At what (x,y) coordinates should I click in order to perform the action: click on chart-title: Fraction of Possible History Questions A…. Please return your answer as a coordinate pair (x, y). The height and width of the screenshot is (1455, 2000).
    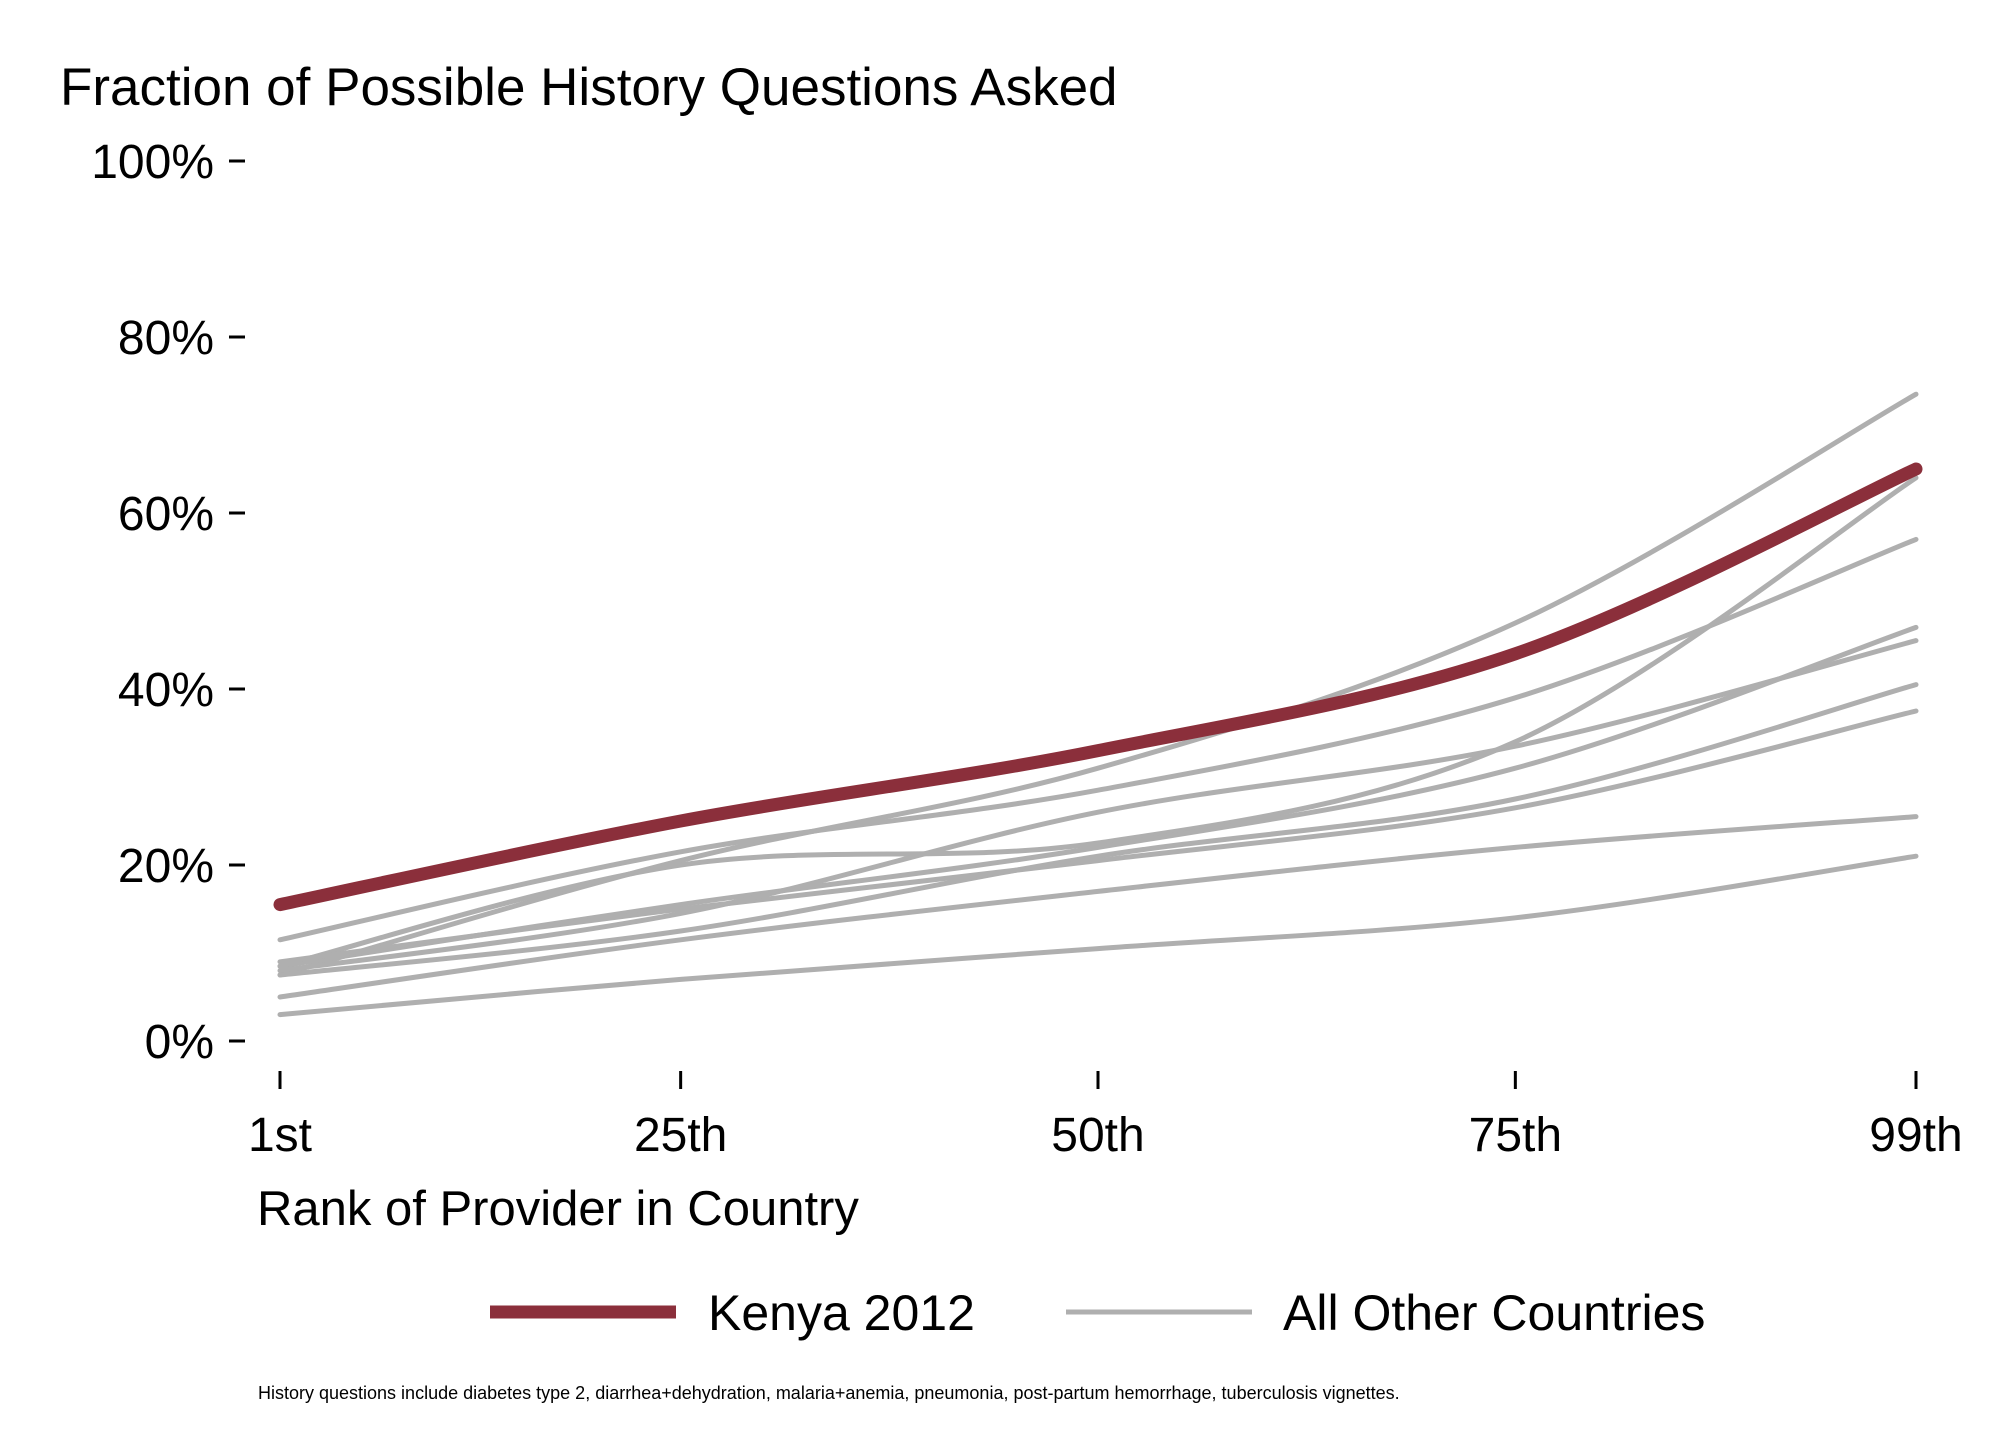
    Looking at the image, I should click on (589, 87).